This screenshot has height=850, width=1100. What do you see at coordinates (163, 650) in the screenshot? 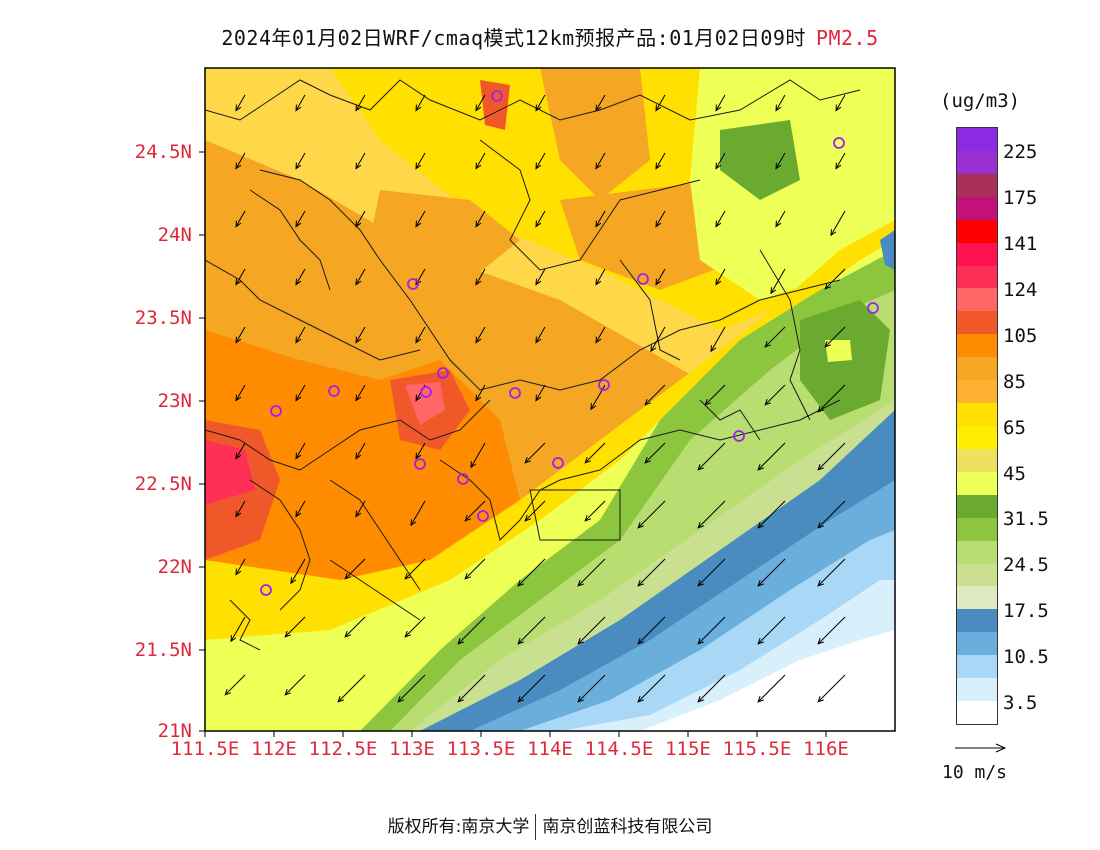
I see `lat-label: 21.5N` at bounding box center [163, 650].